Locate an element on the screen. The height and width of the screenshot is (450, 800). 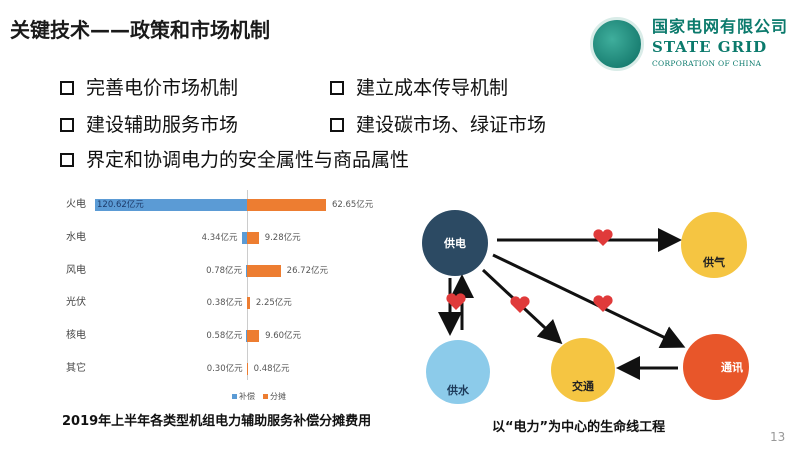
bullet-item: 建设辅助服务市场 is located at coordinates (149, 125).